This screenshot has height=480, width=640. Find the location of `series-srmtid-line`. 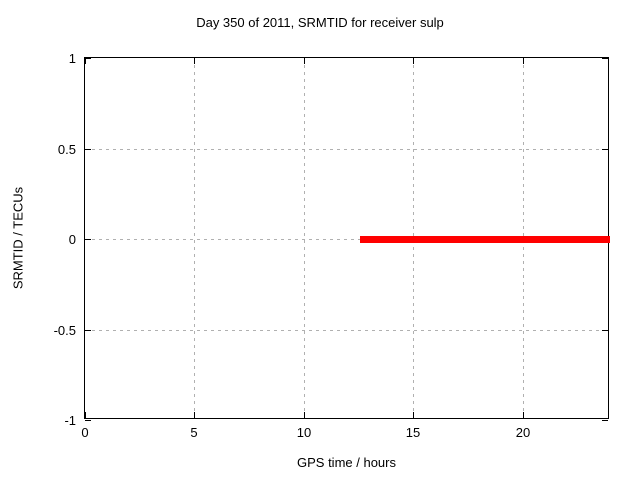

series-srmtid-line is located at coordinates (485, 239).